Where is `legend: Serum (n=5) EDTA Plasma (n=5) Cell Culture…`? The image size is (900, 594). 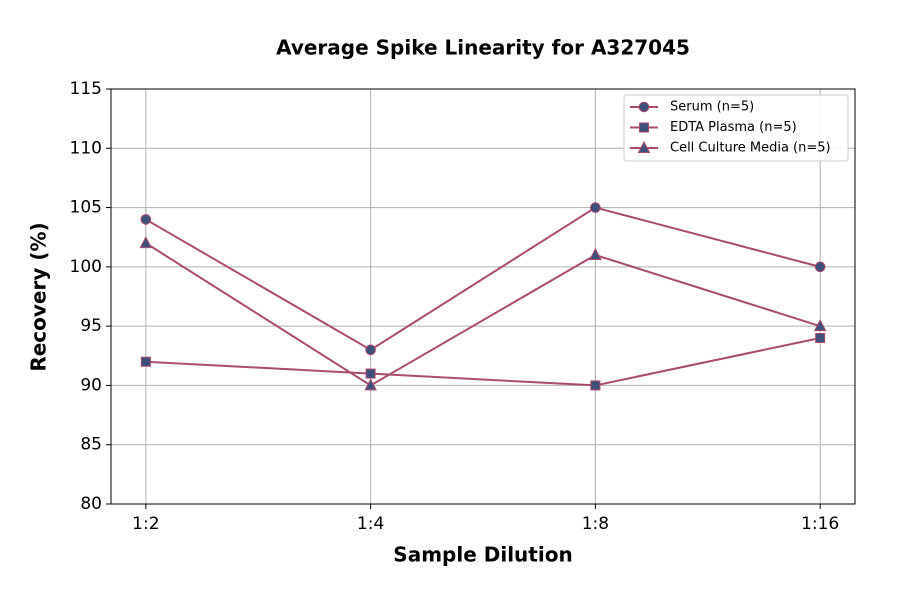
legend: Serum (n=5) EDTA Plasma (n=5) Cell Culture… is located at coordinates (736, 128).